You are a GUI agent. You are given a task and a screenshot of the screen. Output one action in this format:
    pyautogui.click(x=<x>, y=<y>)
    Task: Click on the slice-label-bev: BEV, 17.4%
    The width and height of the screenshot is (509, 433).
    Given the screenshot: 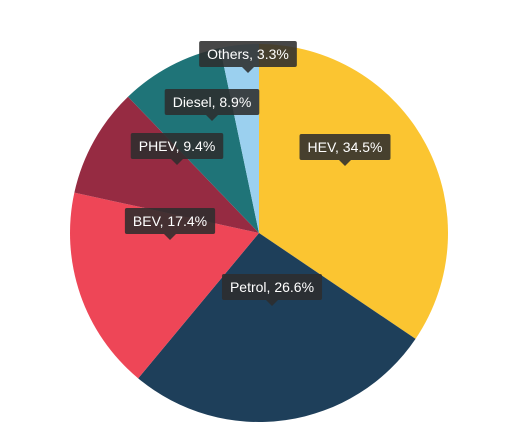 What is the action you would take?
    pyautogui.click(x=170, y=224)
    